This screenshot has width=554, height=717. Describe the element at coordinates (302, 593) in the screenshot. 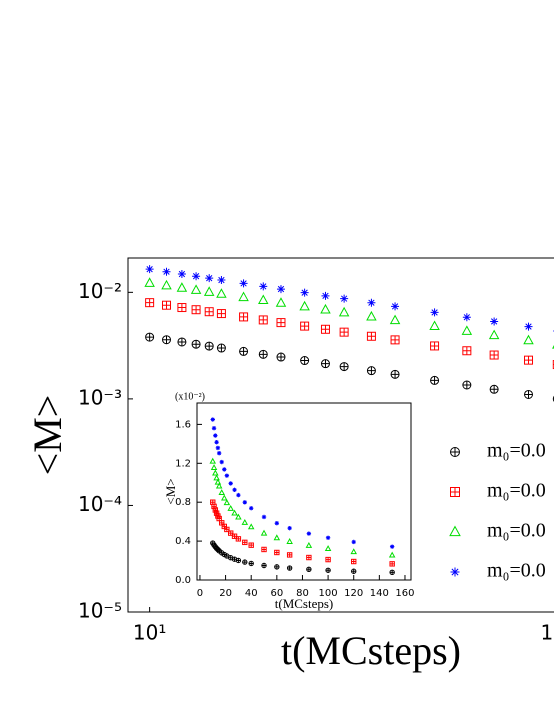

I see `x-tick-label: 80` at that location.